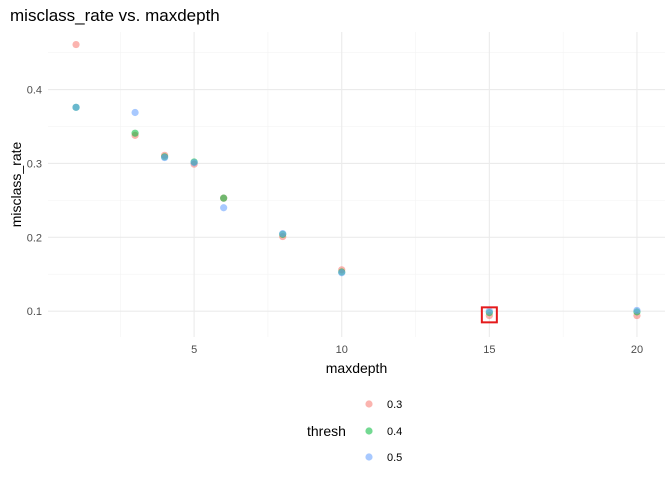 The image size is (672, 480). I want to click on x-axis: 5 10 15 20, so click(417, 350).